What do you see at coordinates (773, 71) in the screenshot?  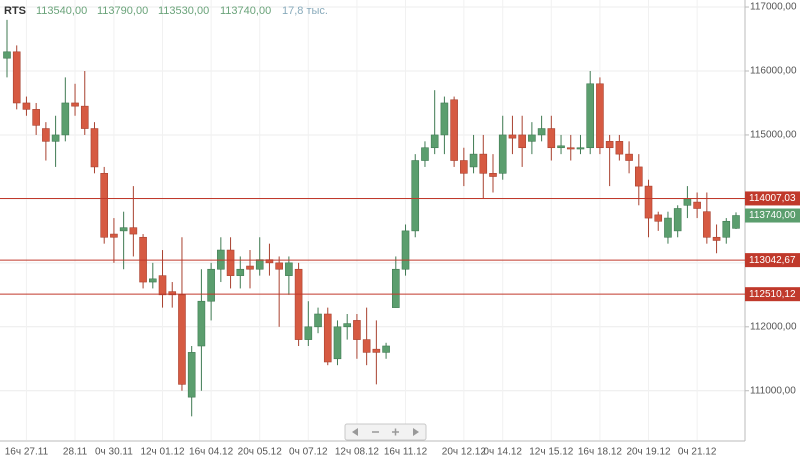 I see `y-tick-label: 116000,00` at bounding box center [773, 71].